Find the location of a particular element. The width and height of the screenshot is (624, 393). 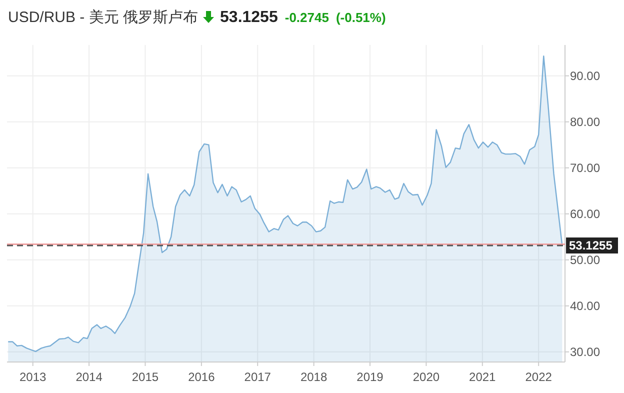

text: 53.1255 is located at coordinates (249, 17).